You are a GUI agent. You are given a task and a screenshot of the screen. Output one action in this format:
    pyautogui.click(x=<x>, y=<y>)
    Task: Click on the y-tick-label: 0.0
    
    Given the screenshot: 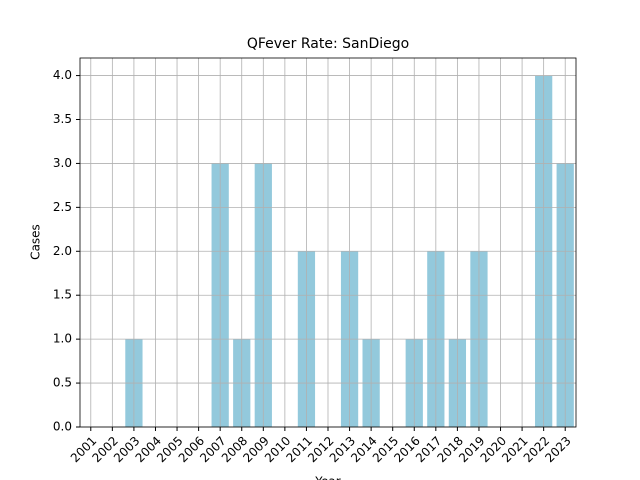 What is the action you would take?
    pyautogui.click(x=62, y=427)
    